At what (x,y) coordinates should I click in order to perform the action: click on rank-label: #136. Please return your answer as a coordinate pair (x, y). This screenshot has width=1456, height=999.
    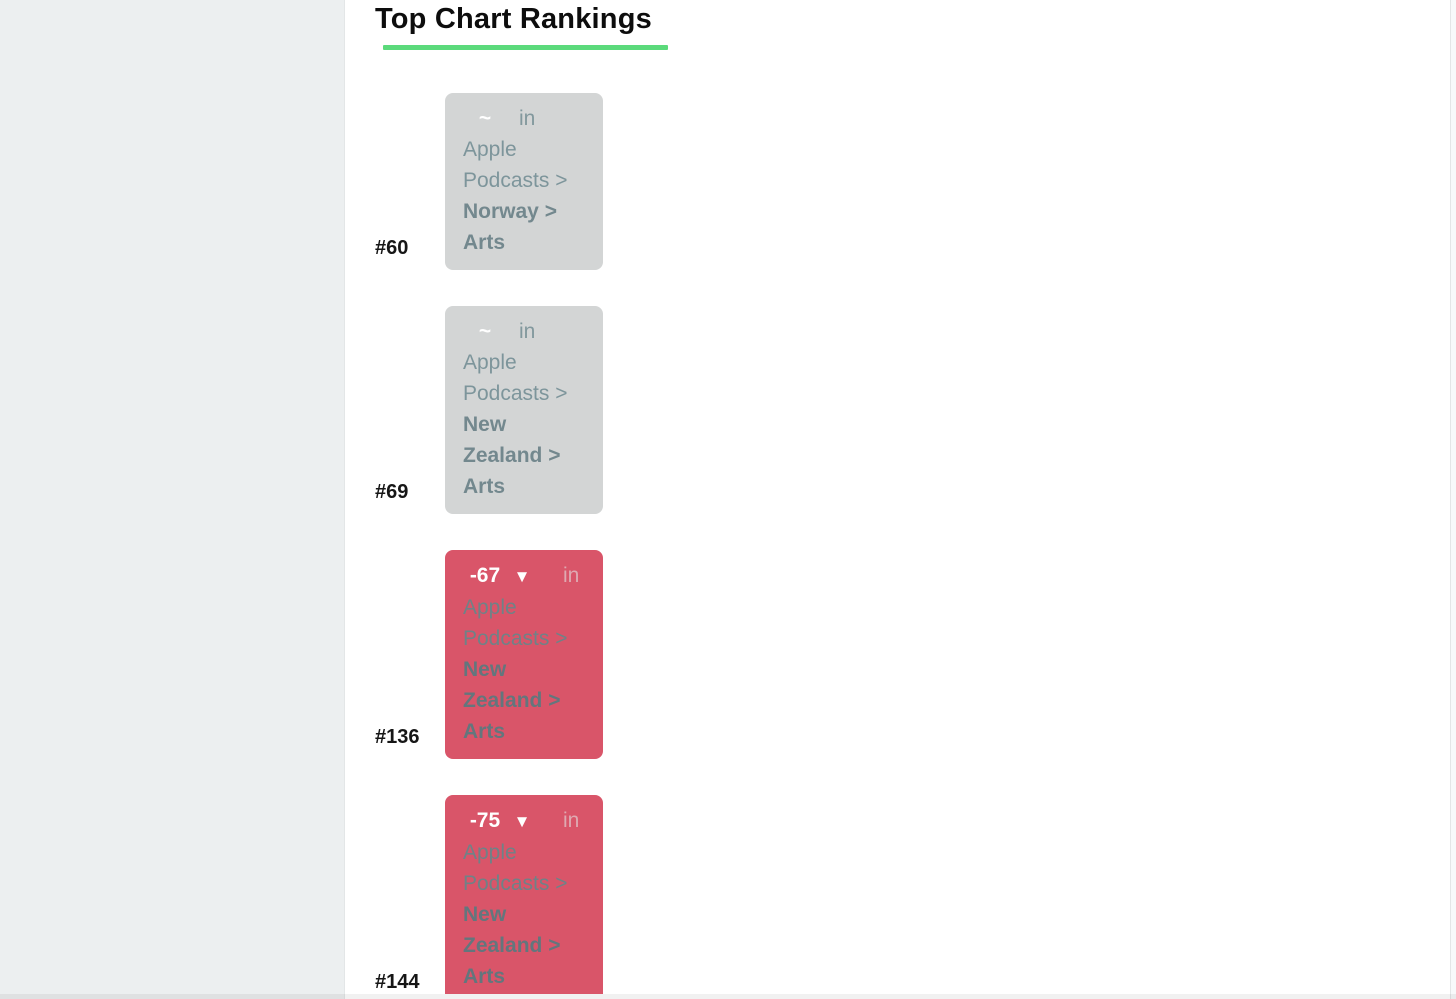
    Looking at the image, I should click on (397, 737).